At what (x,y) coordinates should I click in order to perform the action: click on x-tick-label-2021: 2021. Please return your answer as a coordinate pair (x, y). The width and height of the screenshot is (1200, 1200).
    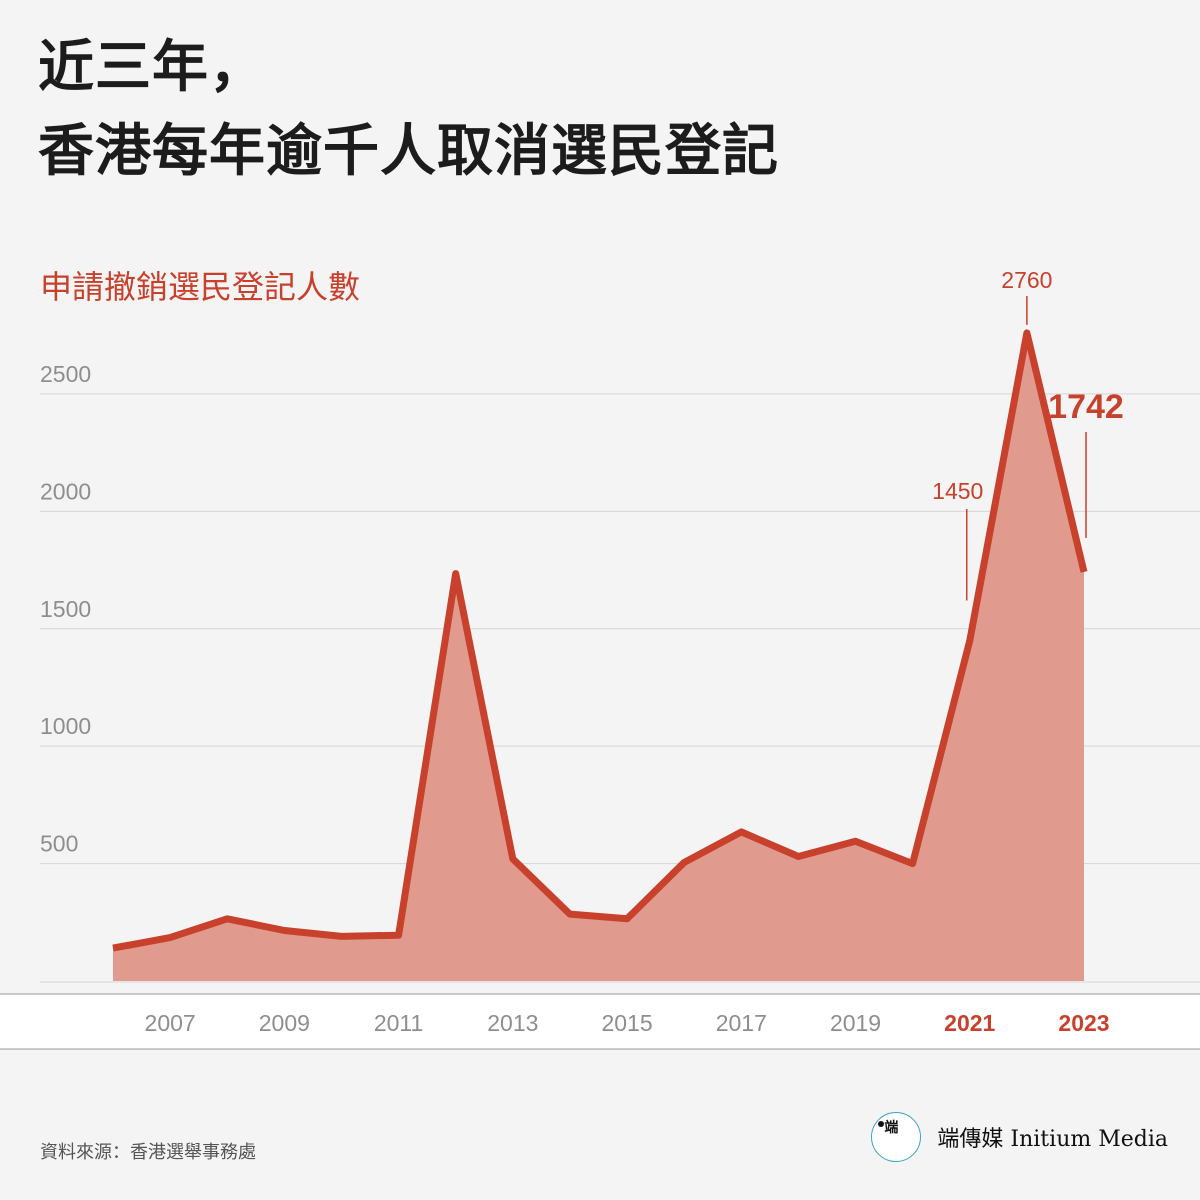
    Looking at the image, I should click on (969, 1023).